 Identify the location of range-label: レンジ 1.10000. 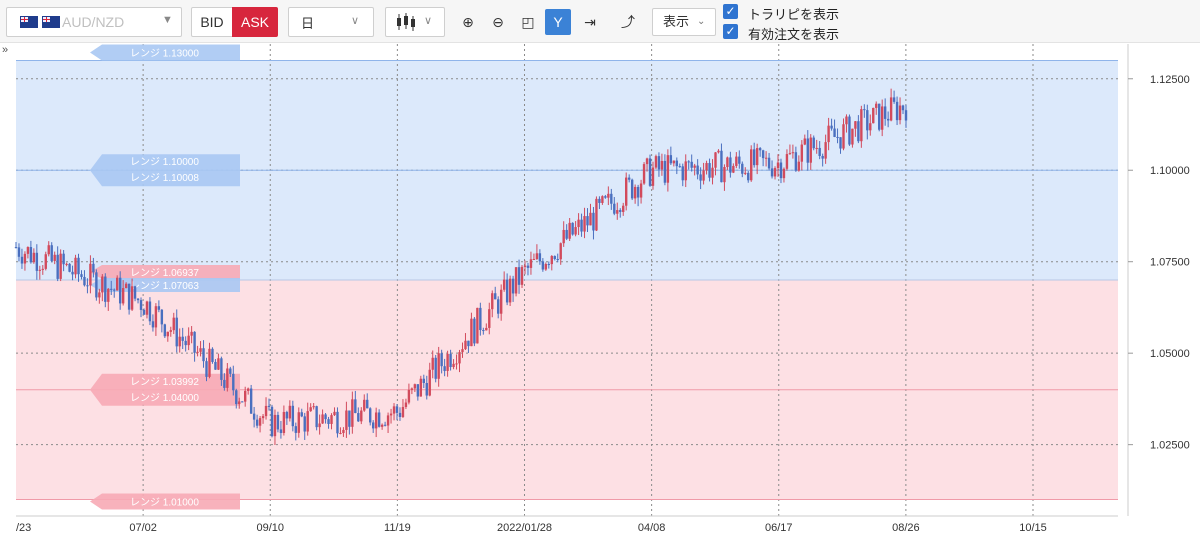
(164, 162).